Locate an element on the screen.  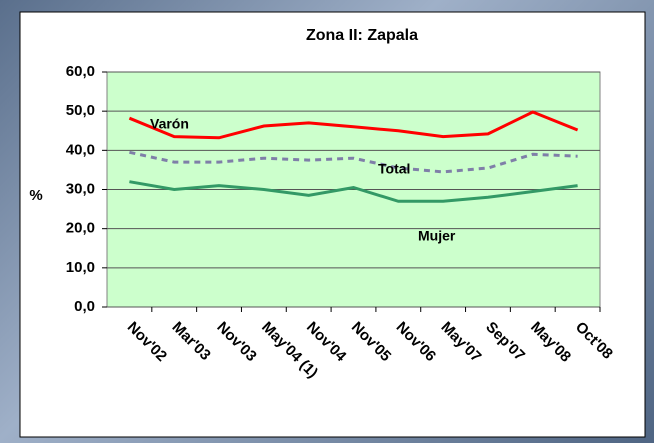
y-tick-label: 40,0 is located at coordinates (80, 149).